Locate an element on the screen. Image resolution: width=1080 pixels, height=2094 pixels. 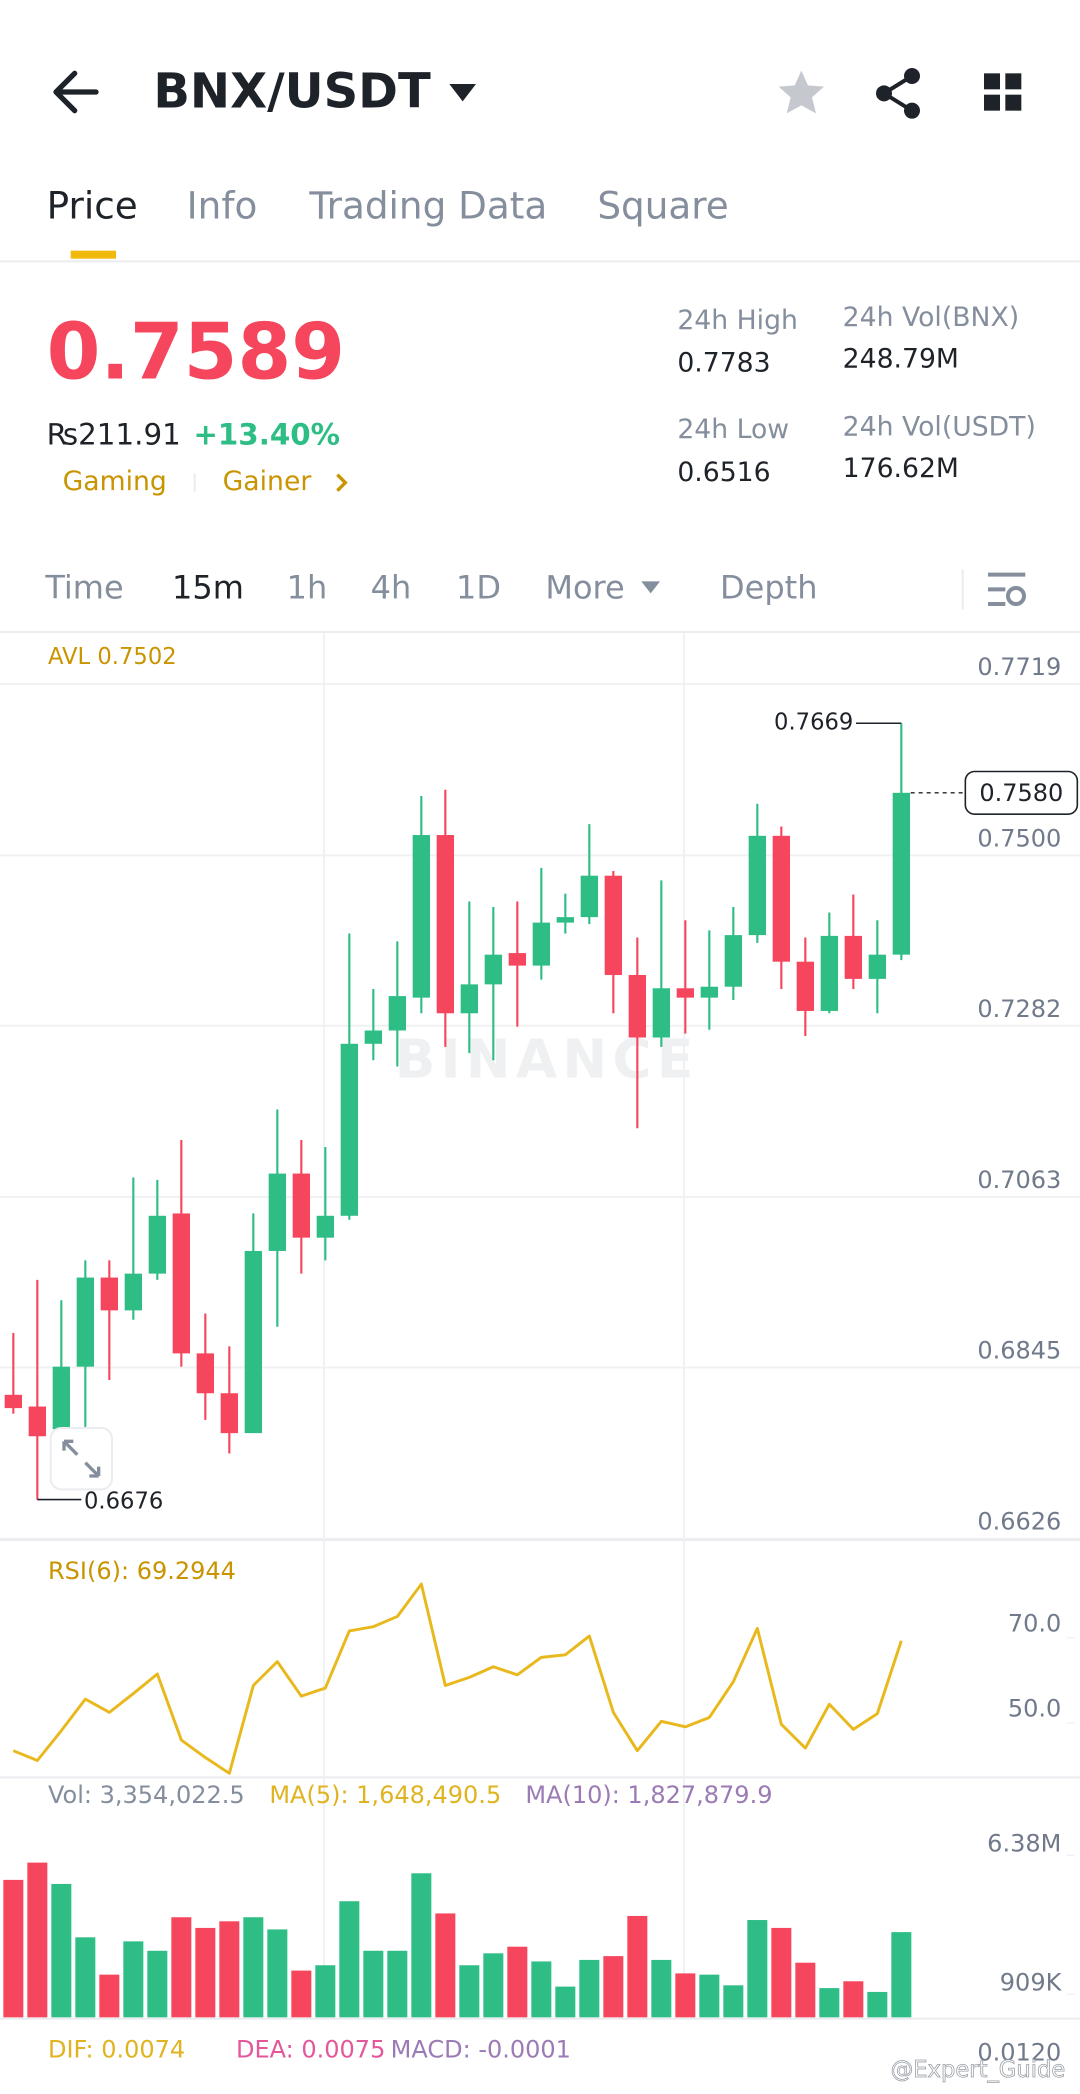
stat-label: 24h High is located at coordinates (737, 320).